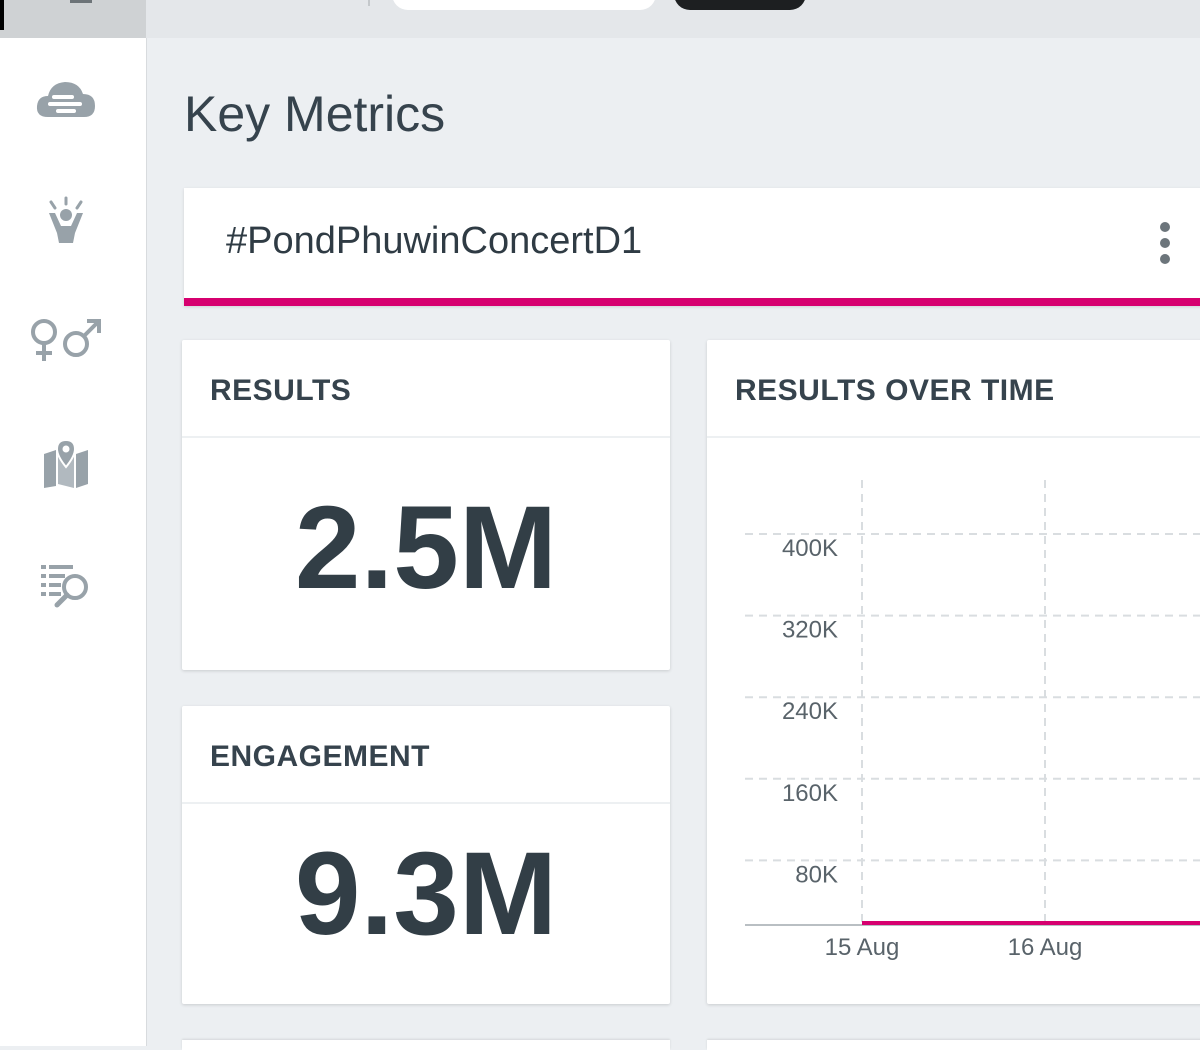 The height and width of the screenshot is (1050, 1200). I want to click on chart-card-header: RESULTS OVER TIME, so click(953, 389).